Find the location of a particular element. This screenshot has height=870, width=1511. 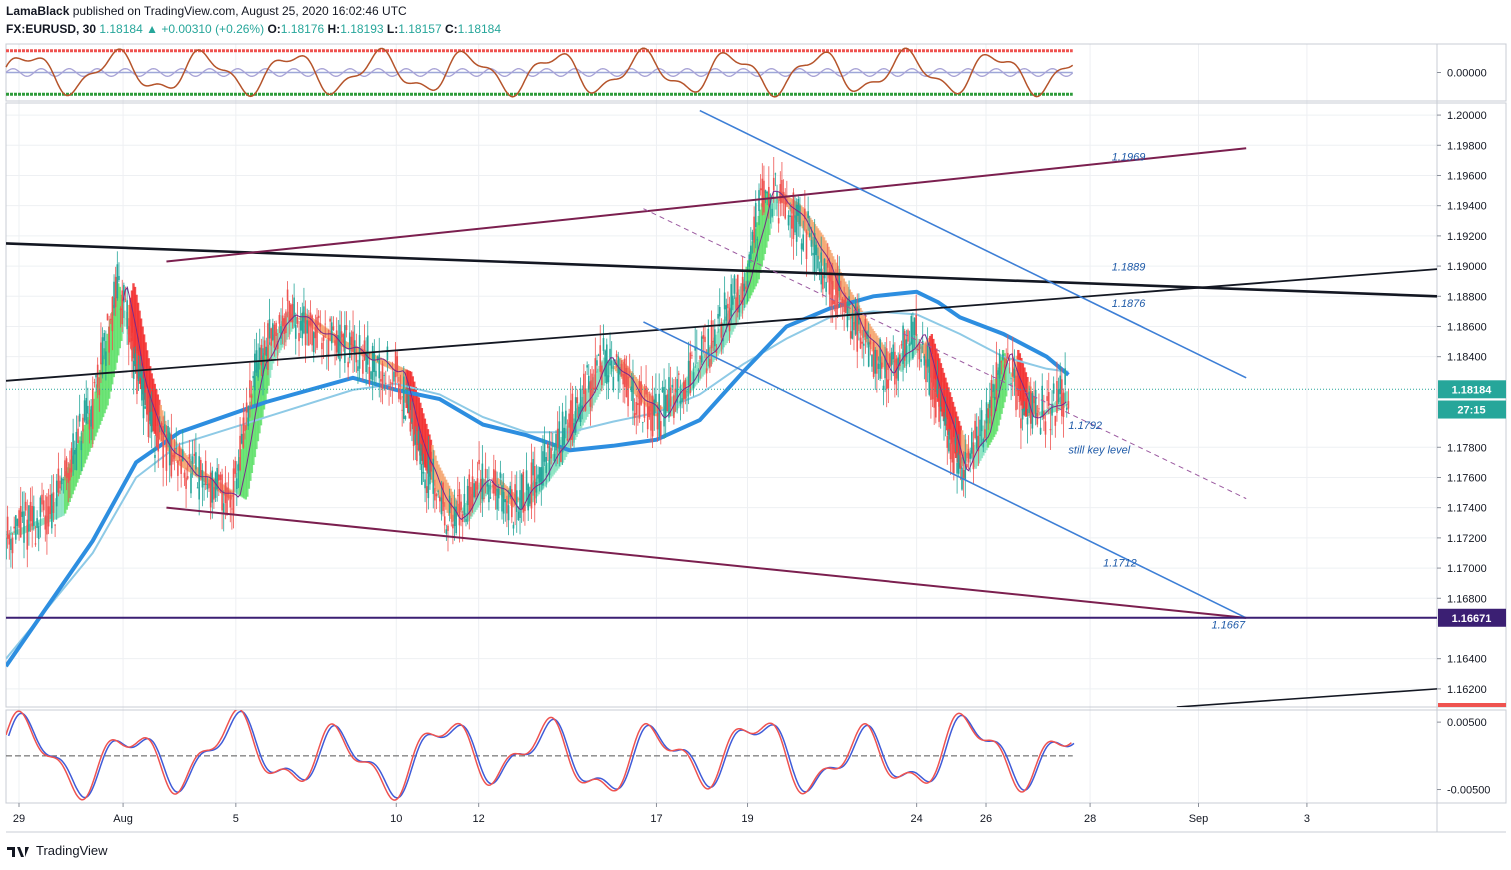

time-tick-label: 5 is located at coordinates (236, 819).